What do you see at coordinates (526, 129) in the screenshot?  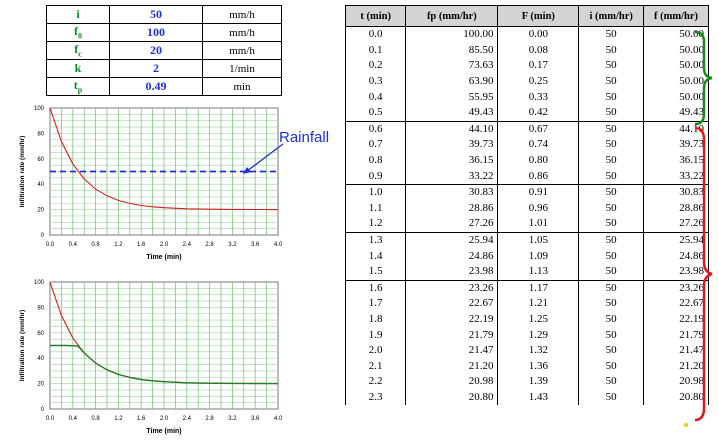 I see `table-row: 0.6 44.10 0.67 50 44.10` at bounding box center [526, 129].